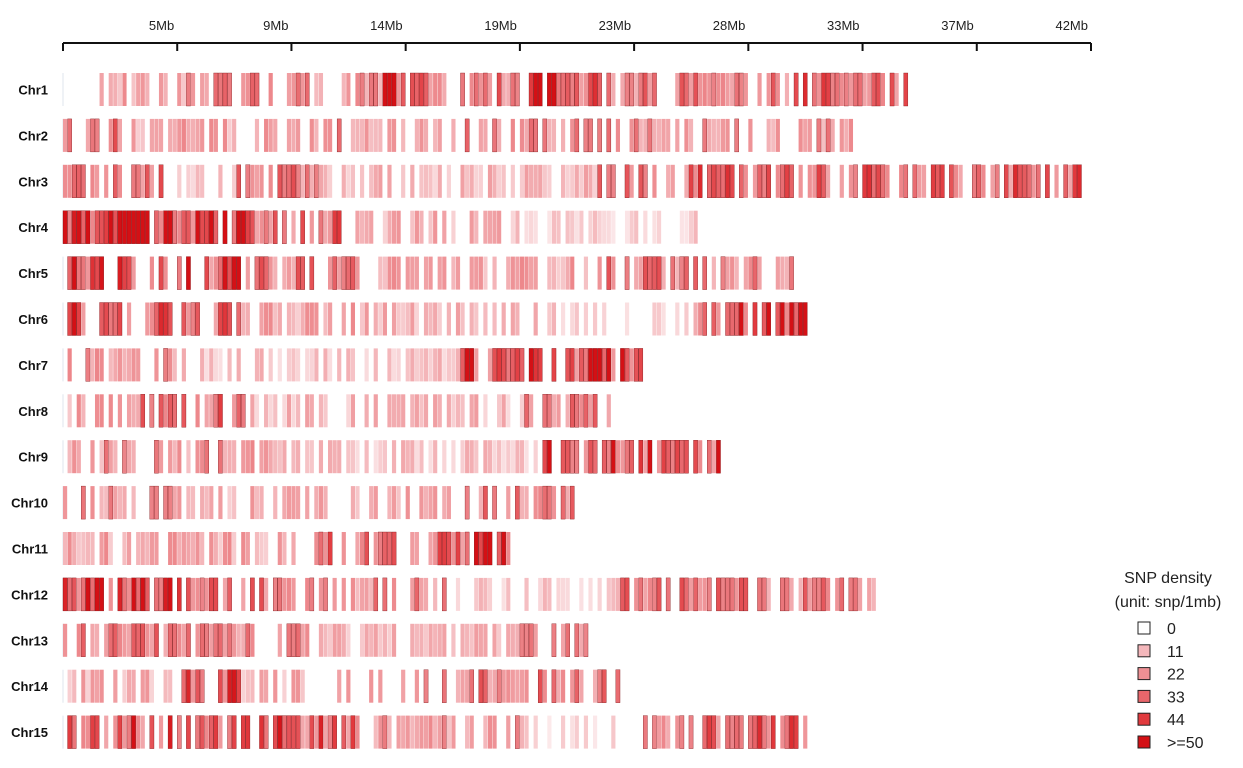  I want to click on chromosome-label: Chr7, so click(33, 365).